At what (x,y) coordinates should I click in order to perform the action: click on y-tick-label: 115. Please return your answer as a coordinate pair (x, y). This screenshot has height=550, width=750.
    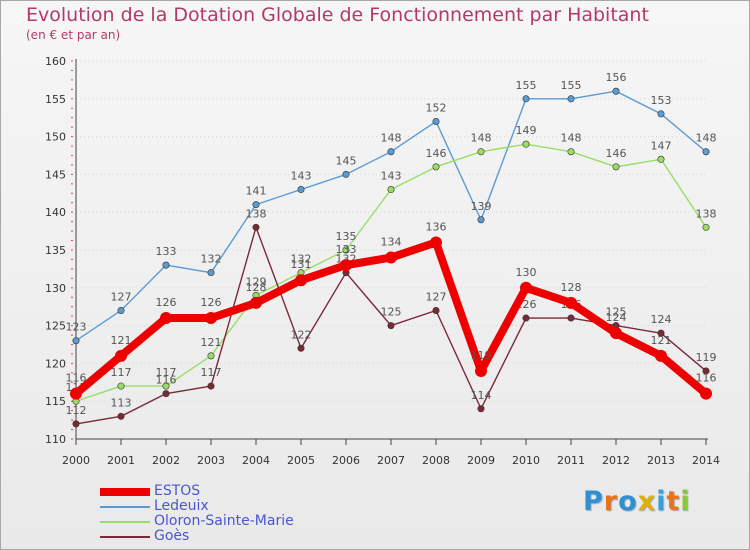
    Looking at the image, I should click on (55, 401).